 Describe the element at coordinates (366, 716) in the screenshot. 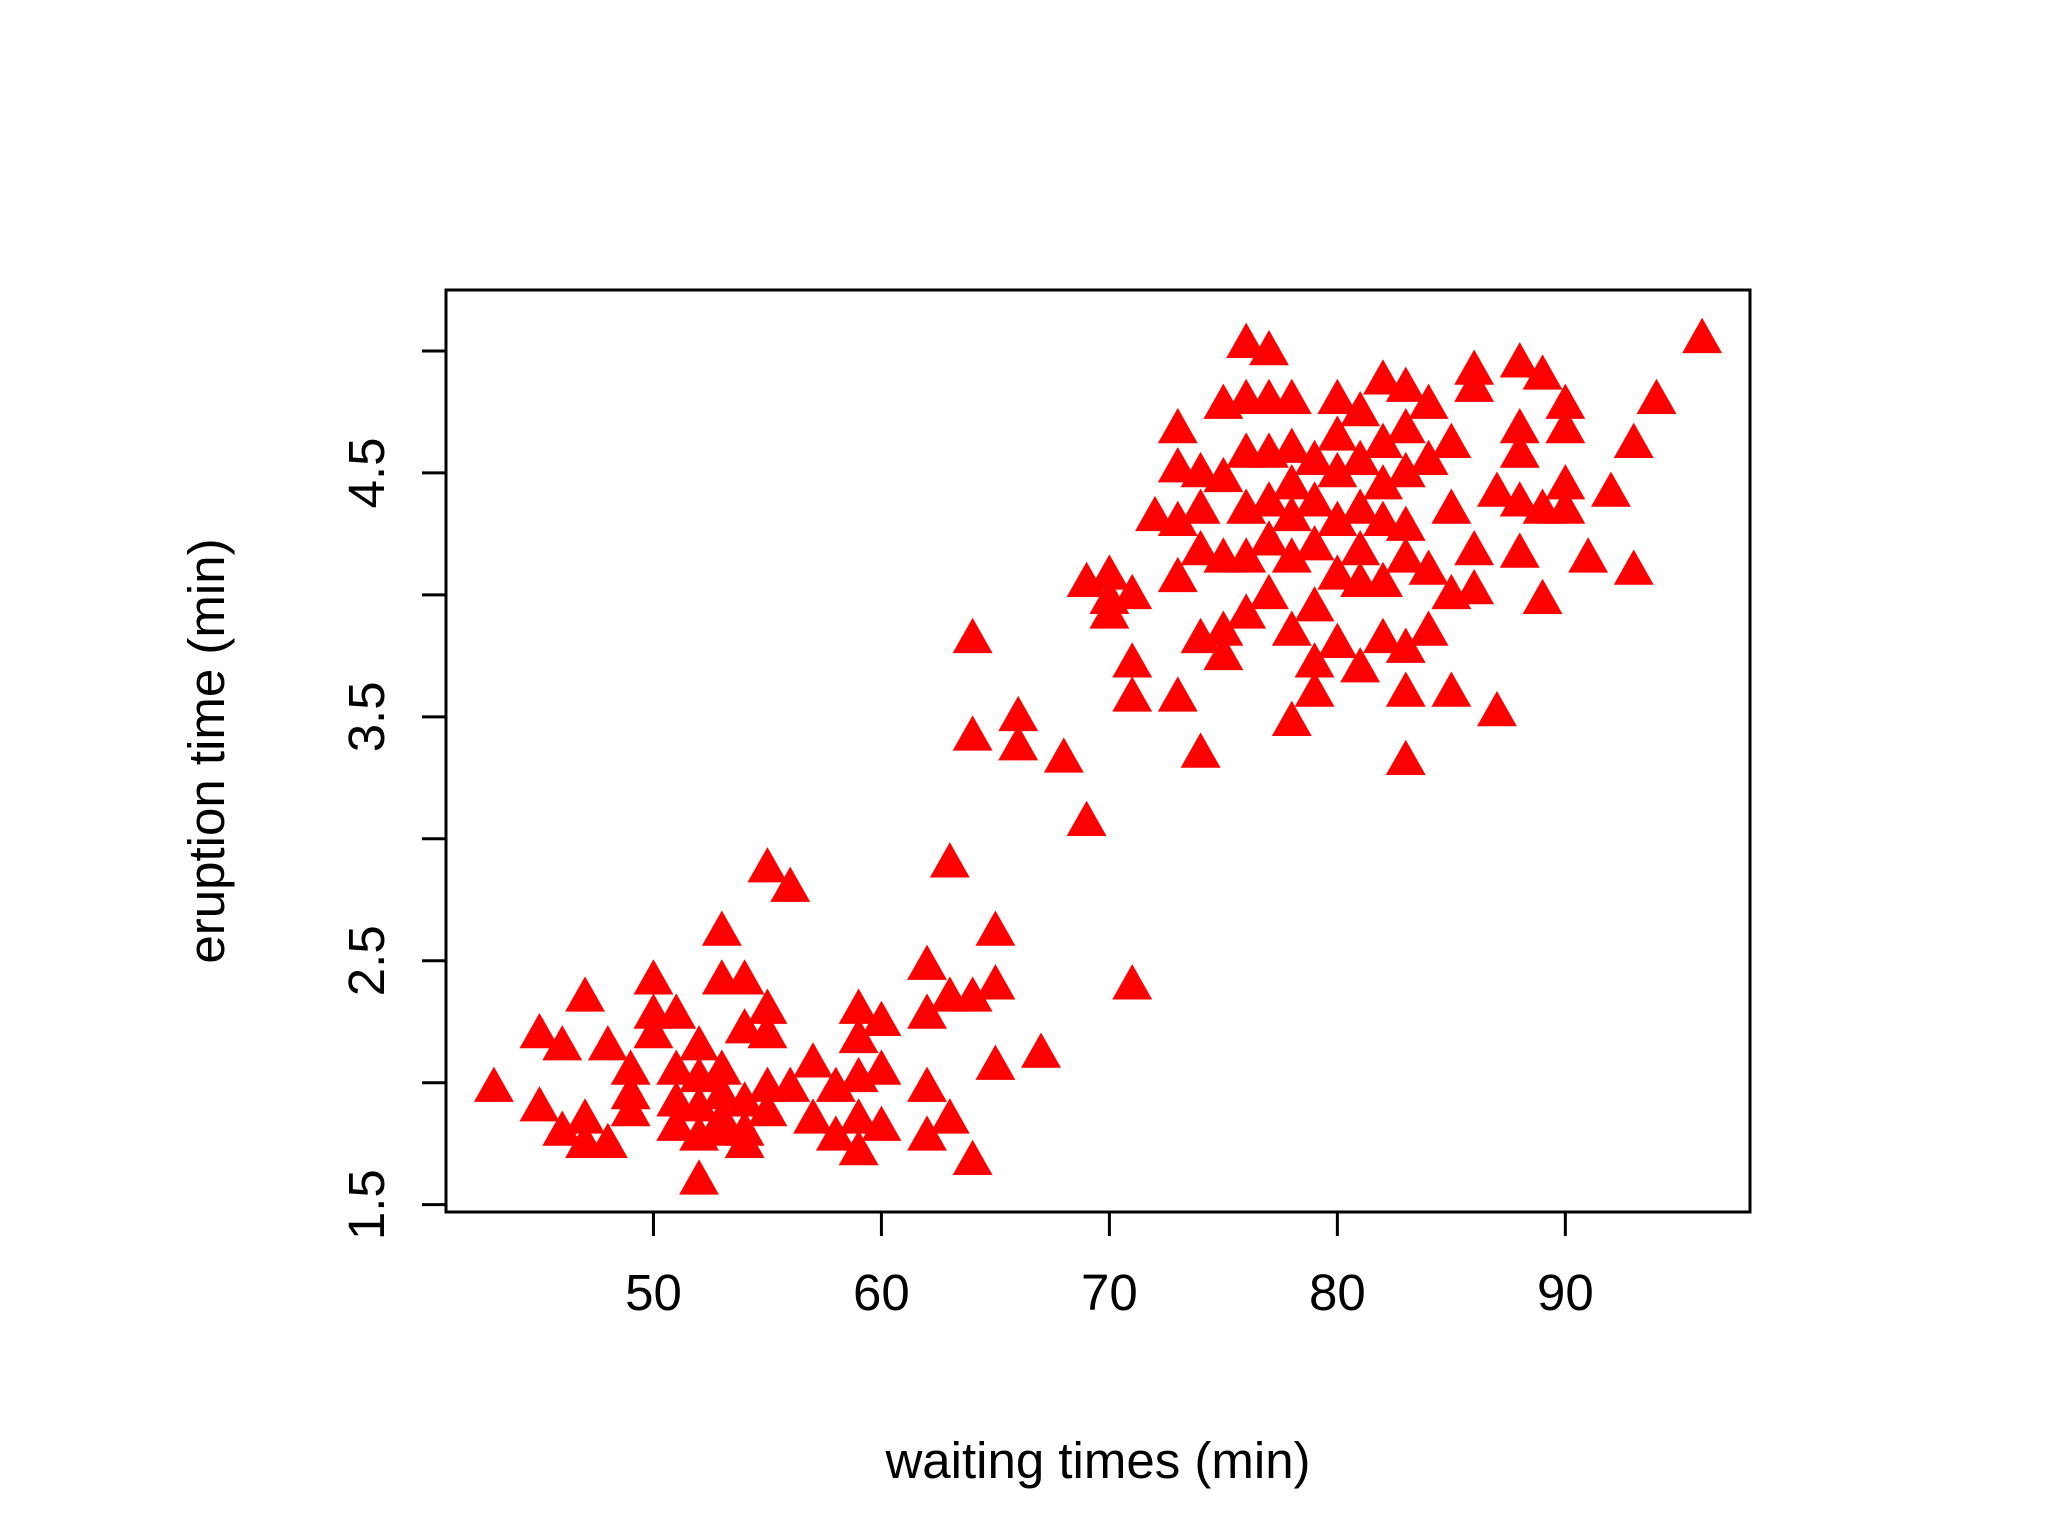

I see `y-tick-label: 3.5` at that location.